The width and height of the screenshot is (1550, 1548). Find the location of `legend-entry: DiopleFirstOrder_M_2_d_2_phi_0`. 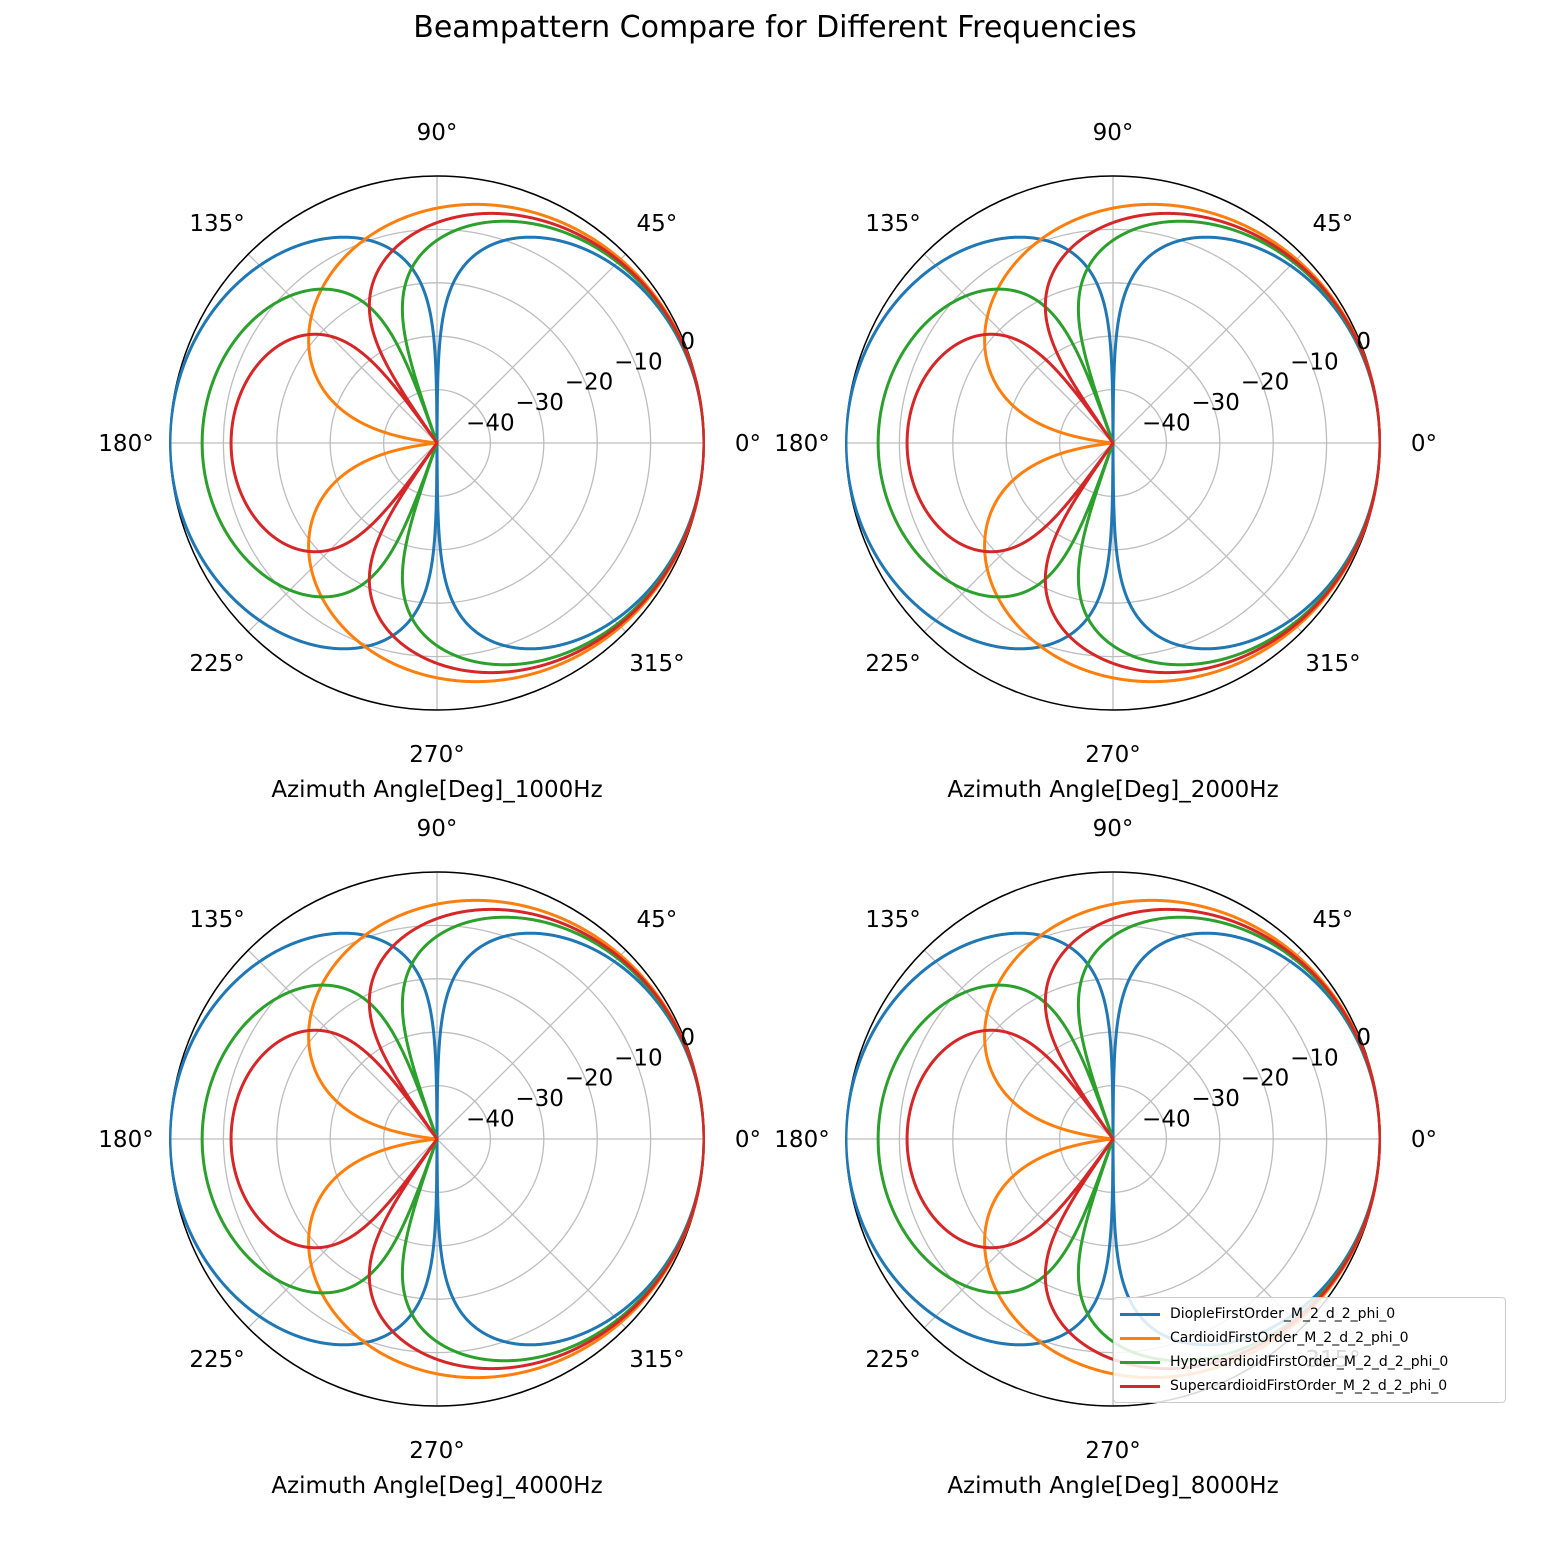

legend-entry: DiopleFirstOrder_M_2_d_2_phi_0 is located at coordinates (1309, 1314).